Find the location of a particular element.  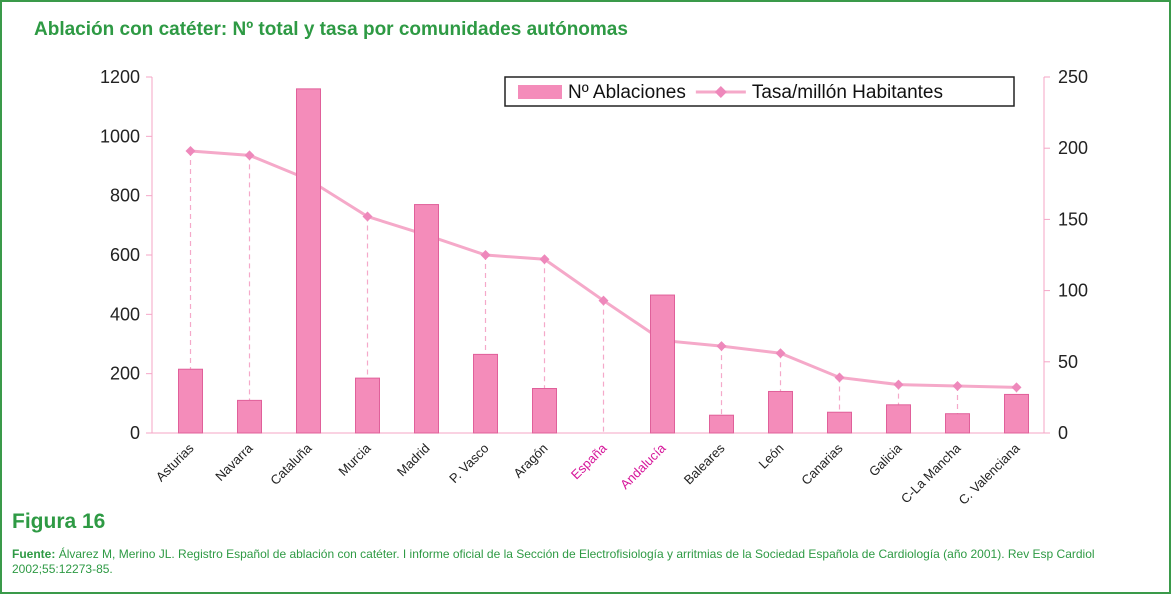

x-tick-label: Andalucía is located at coordinates (643, 466).